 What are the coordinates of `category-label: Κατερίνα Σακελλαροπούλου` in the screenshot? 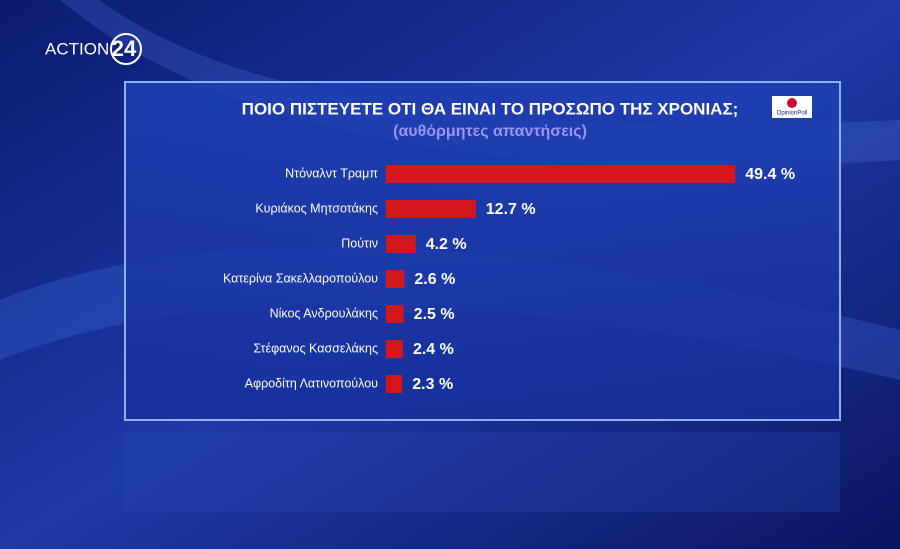 It's located at (300, 278).